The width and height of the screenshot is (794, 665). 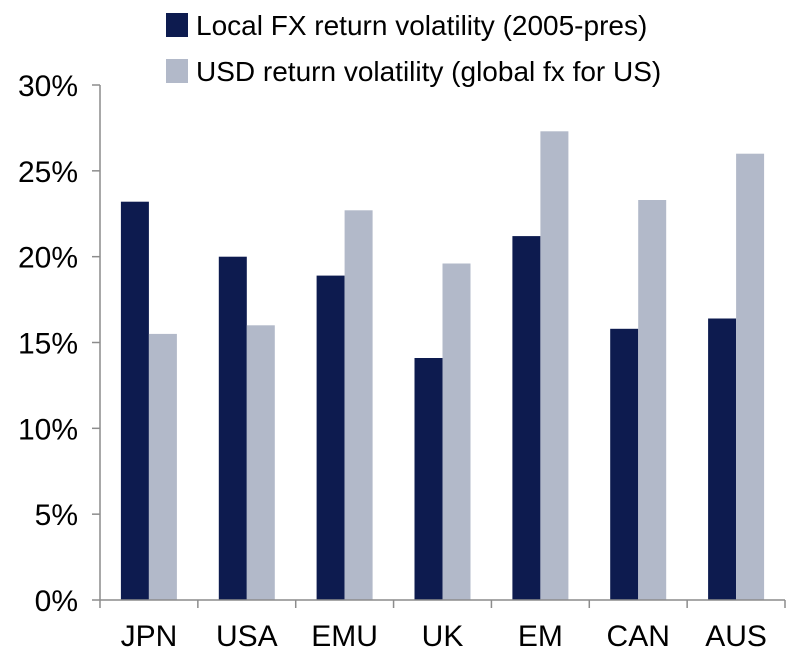 I want to click on x-tick-label: UK, so click(x=443, y=636).